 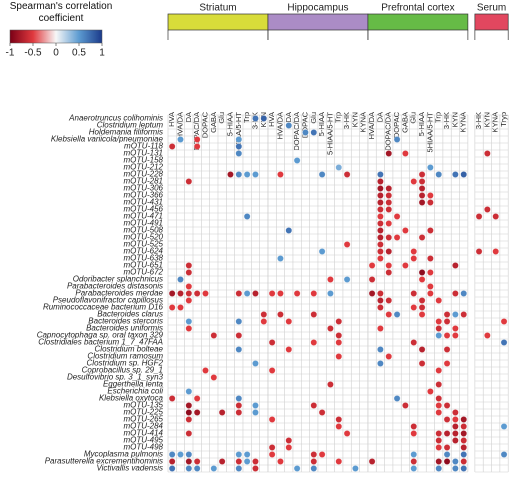 I want to click on column-label: Glu, so click(x=313, y=118).